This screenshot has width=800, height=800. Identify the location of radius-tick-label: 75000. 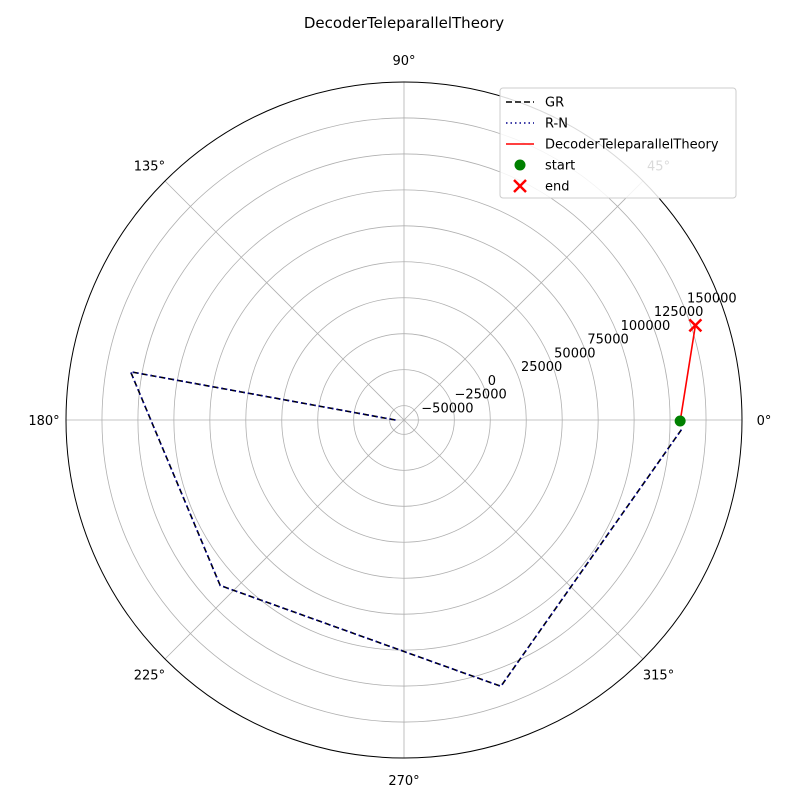
(607, 340).